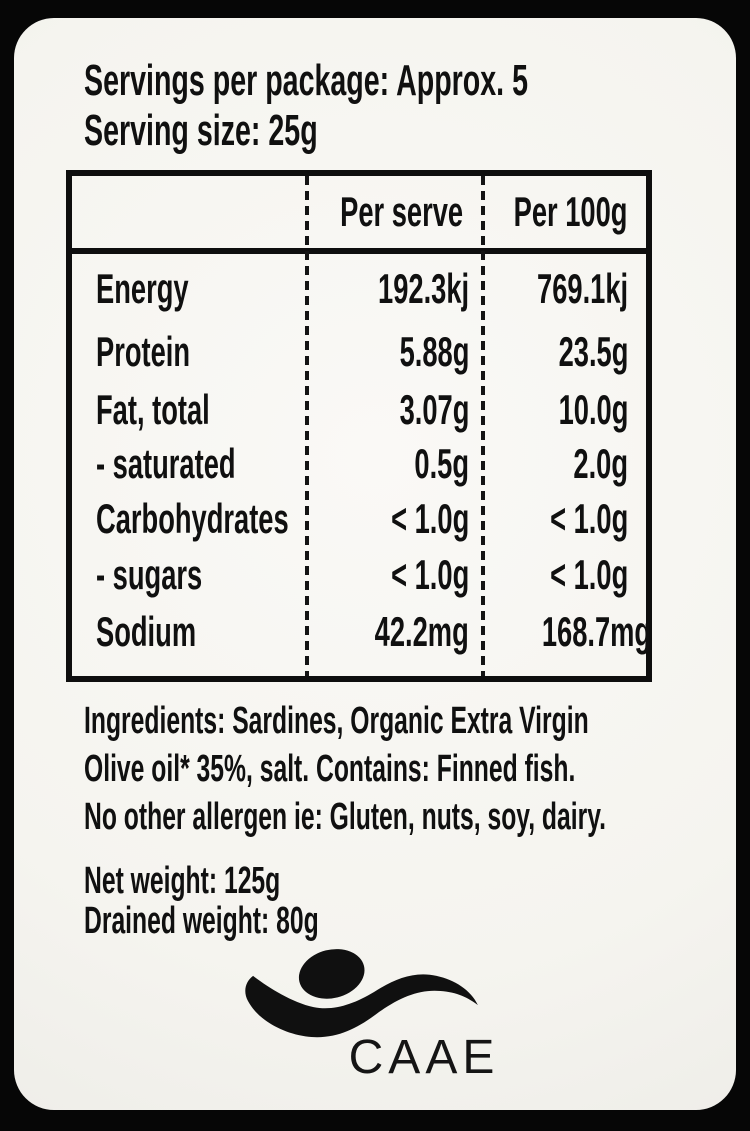  Describe the element at coordinates (306, 80) in the screenshot. I see `servings-per-package-text: Servings per package: Approx. 5` at that location.